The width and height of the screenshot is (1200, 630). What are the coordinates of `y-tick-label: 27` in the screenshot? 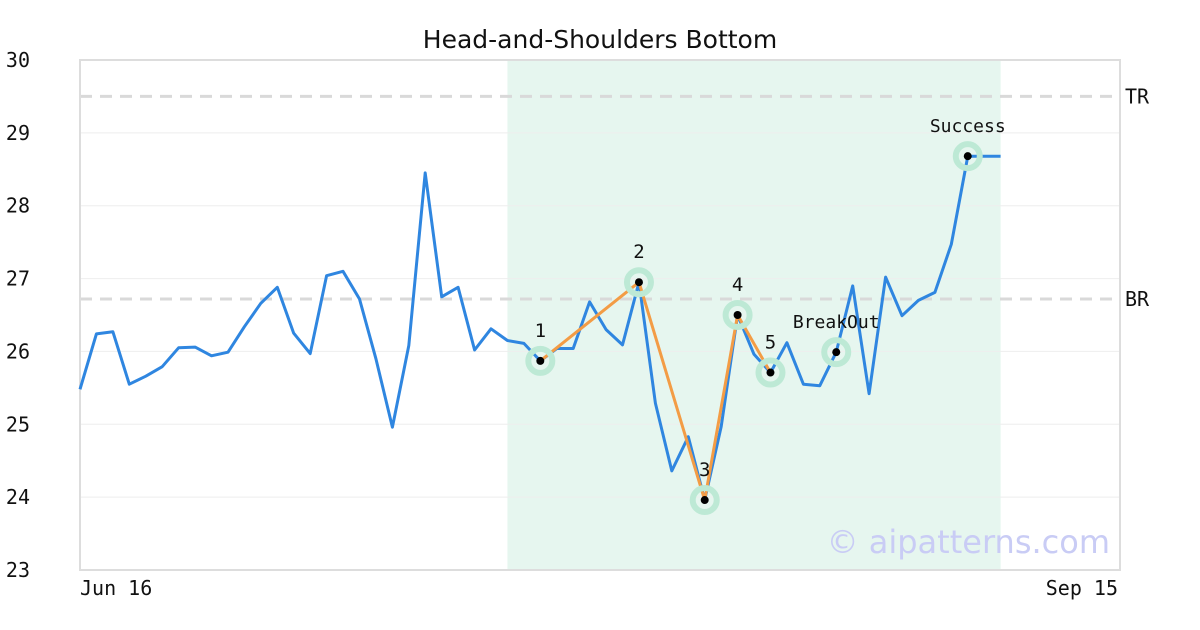 It's located at (18, 279).